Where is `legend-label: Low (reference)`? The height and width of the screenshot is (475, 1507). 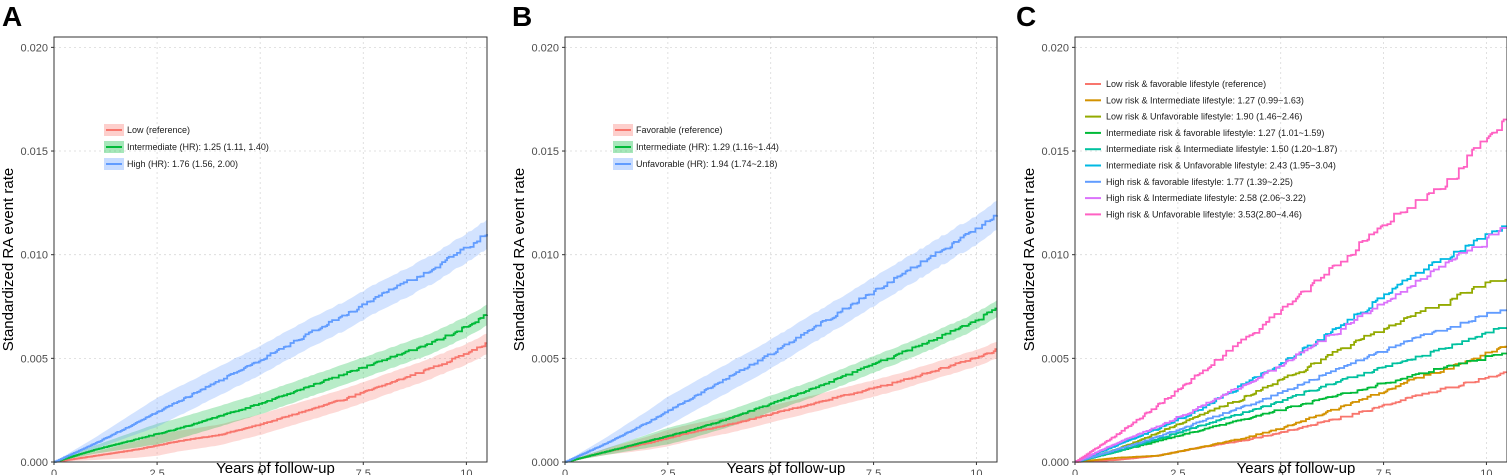
legend-label: Low (reference) is located at coordinates (158, 130).